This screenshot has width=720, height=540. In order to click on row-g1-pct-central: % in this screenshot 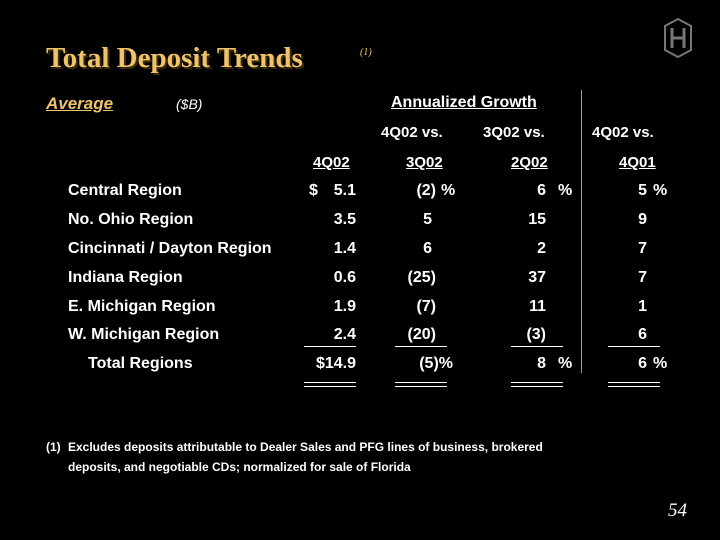, I will do `click(448, 190)`.